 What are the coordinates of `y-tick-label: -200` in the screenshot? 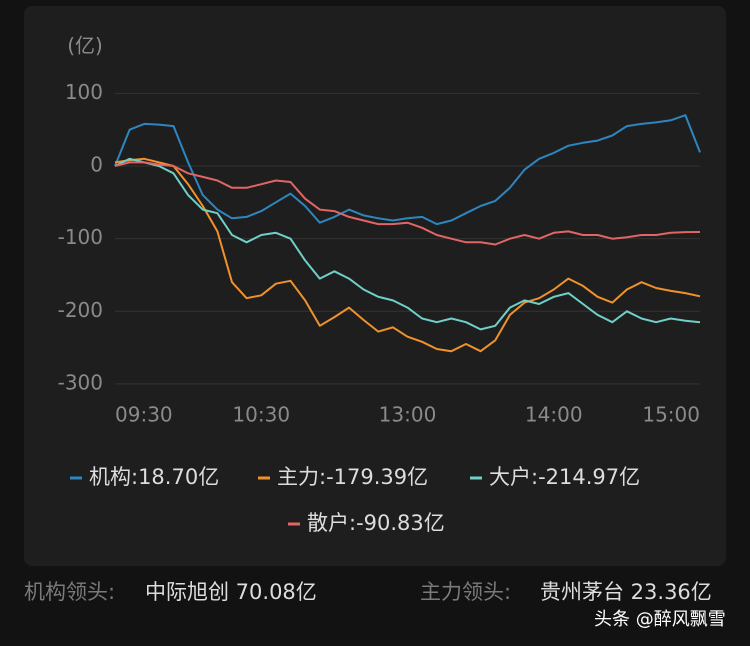 It's located at (80, 310).